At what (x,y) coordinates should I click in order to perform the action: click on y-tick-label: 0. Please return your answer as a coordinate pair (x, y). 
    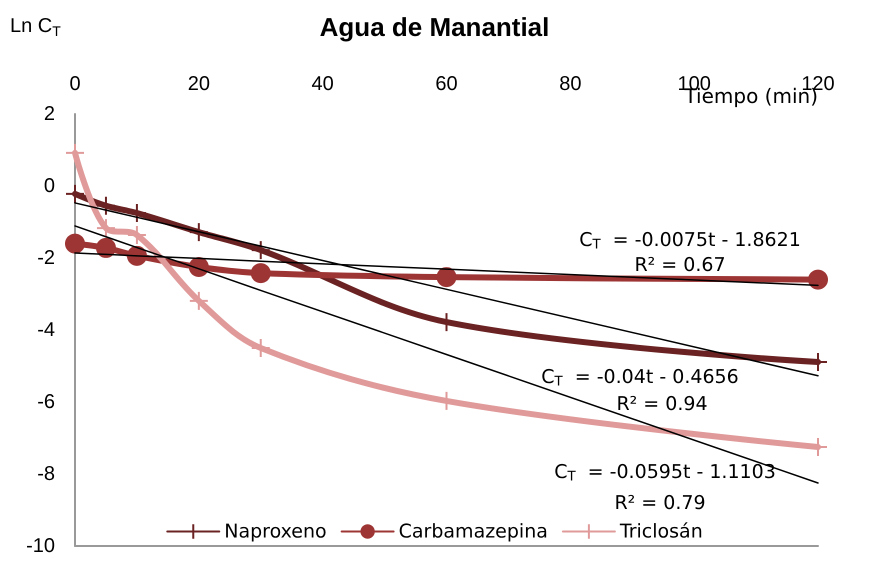
    Looking at the image, I should click on (49, 186).